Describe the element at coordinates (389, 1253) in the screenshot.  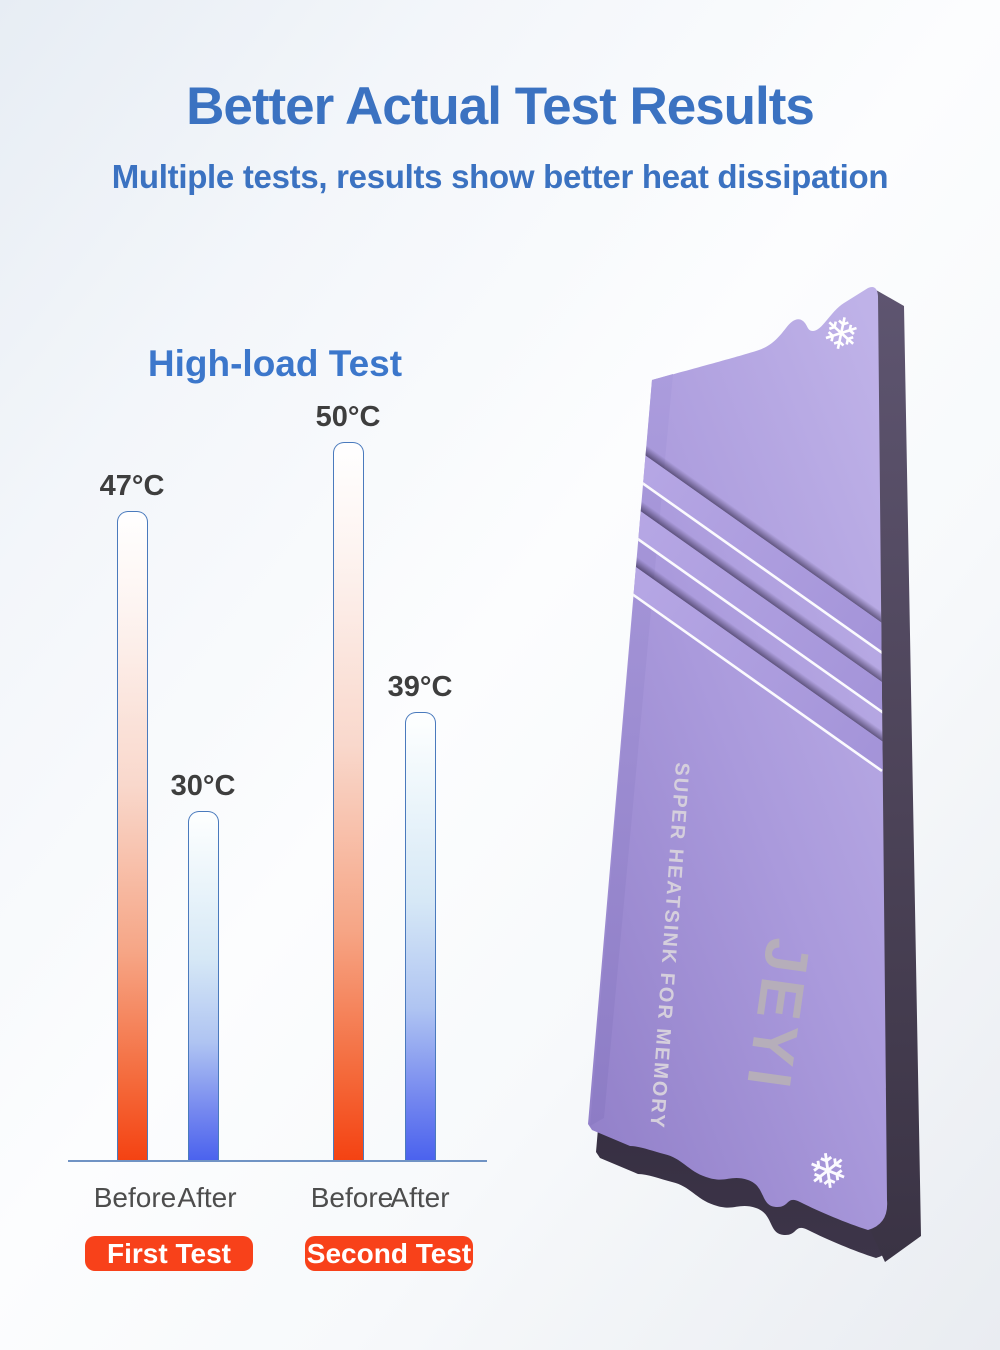
I see `legend-badge-second-test: Second Test` at that location.